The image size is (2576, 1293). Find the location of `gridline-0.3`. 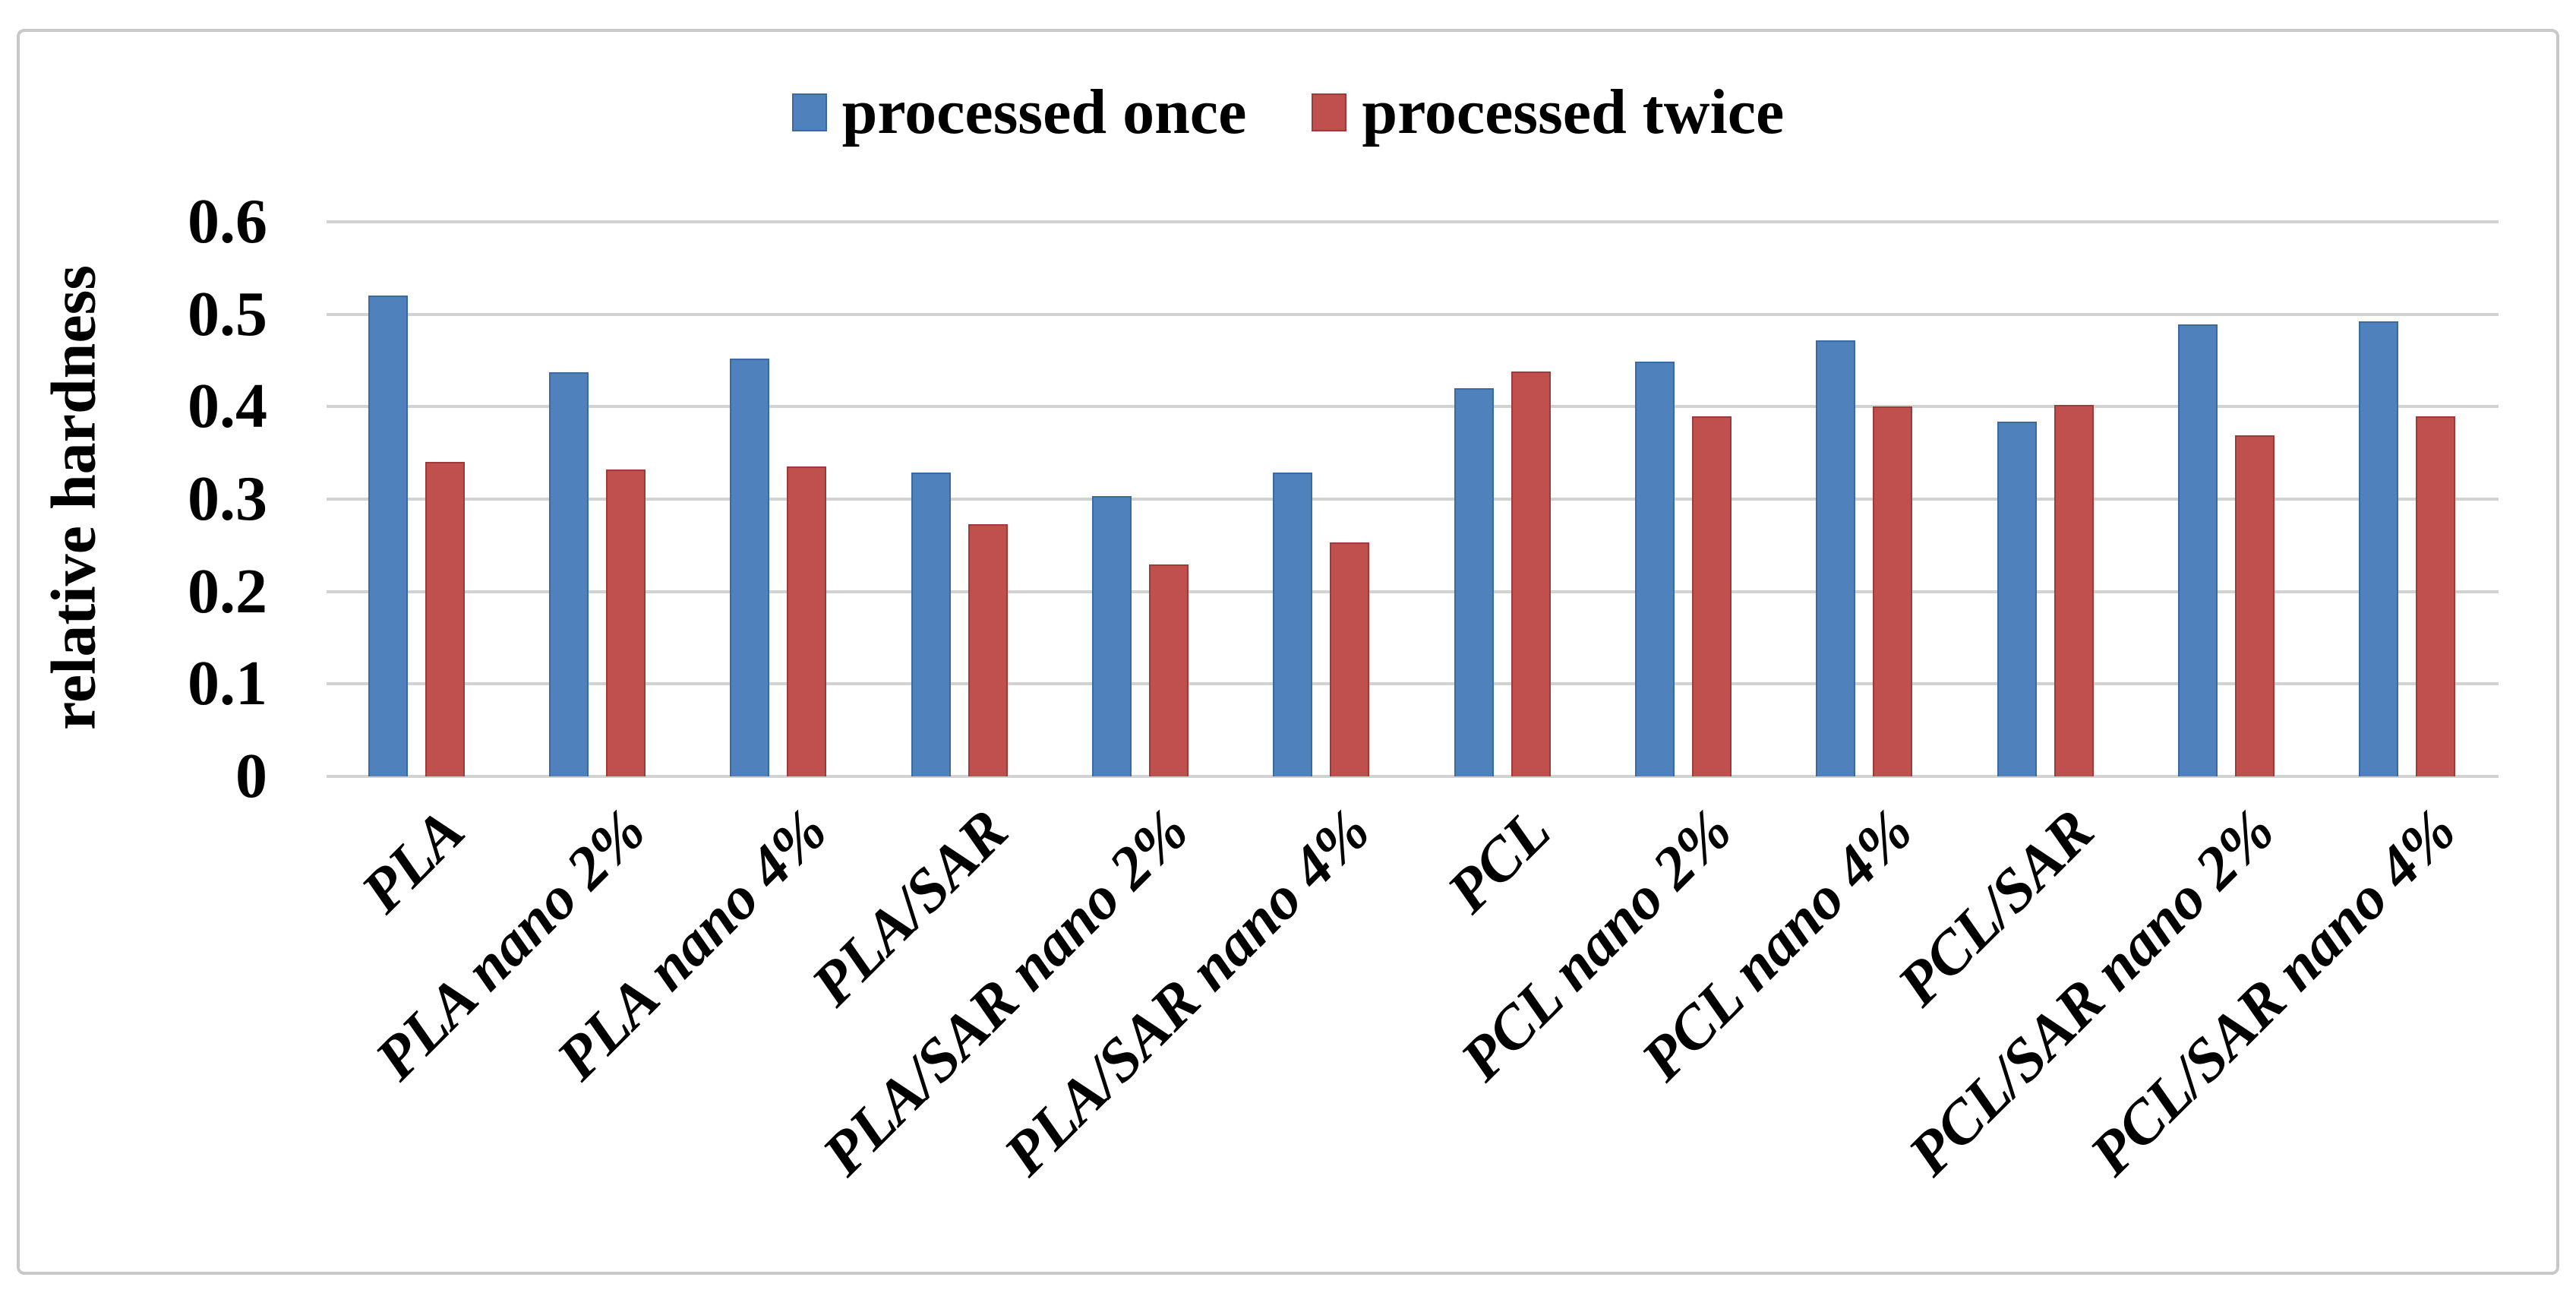

gridline-0.3 is located at coordinates (1413, 499).